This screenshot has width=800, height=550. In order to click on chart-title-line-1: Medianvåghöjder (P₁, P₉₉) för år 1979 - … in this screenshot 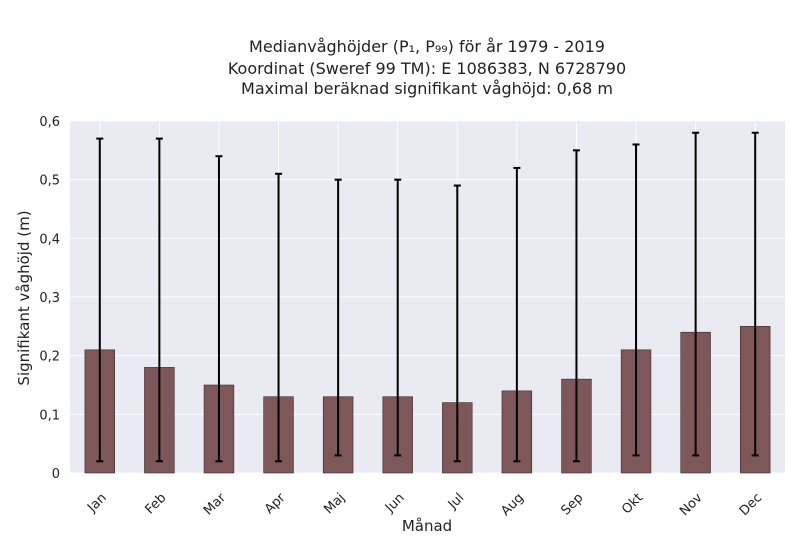, I will do `click(427, 46)`.